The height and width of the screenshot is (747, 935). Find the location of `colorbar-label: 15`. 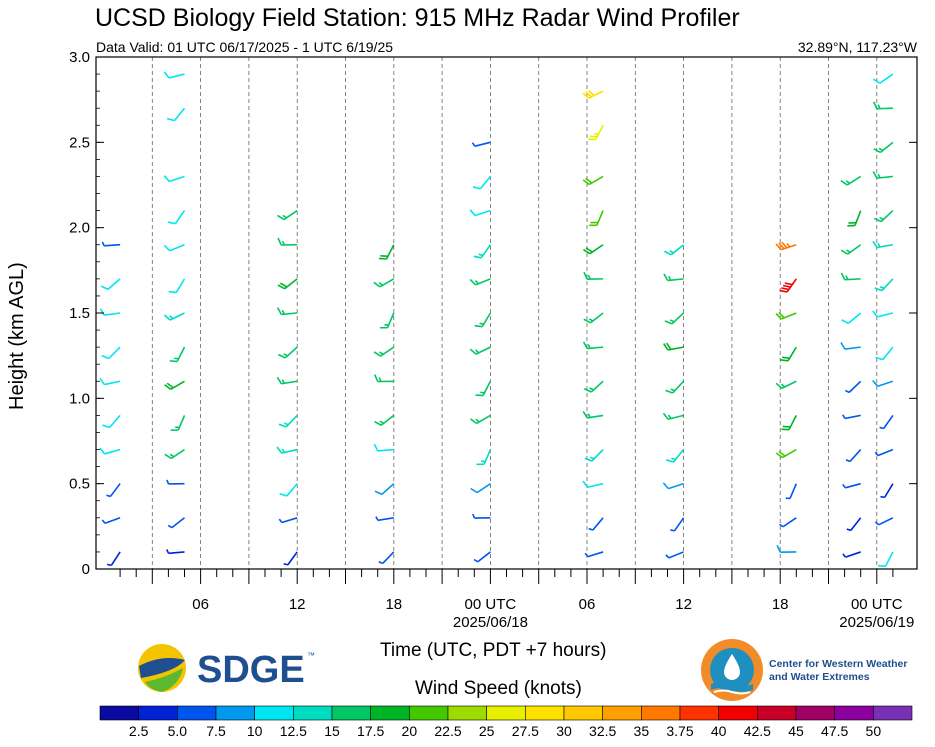

colorbar-label: 15 is located at coordinates (332, 731).